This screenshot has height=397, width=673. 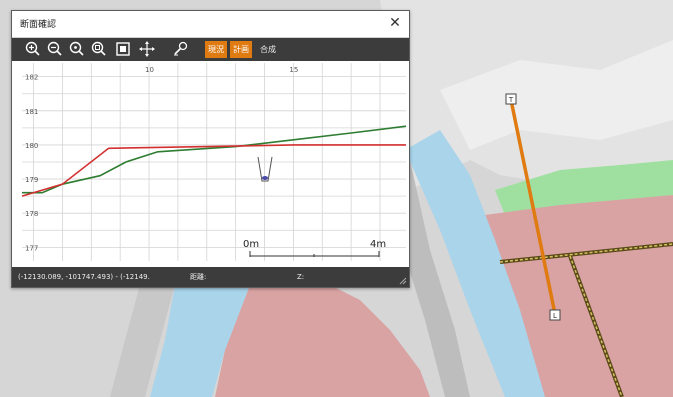 I want to click on y-tick-label: 181, so click(x=31, y=112).